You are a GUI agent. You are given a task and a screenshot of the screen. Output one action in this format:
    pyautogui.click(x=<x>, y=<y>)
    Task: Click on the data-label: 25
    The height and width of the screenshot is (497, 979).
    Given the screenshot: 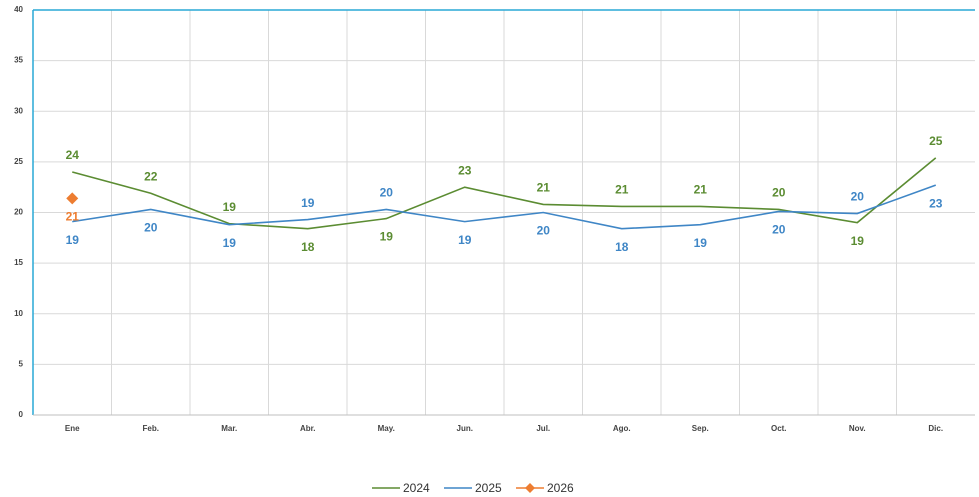 What is the action you would take?
    pyautogui.click(x=936, y=141)
    